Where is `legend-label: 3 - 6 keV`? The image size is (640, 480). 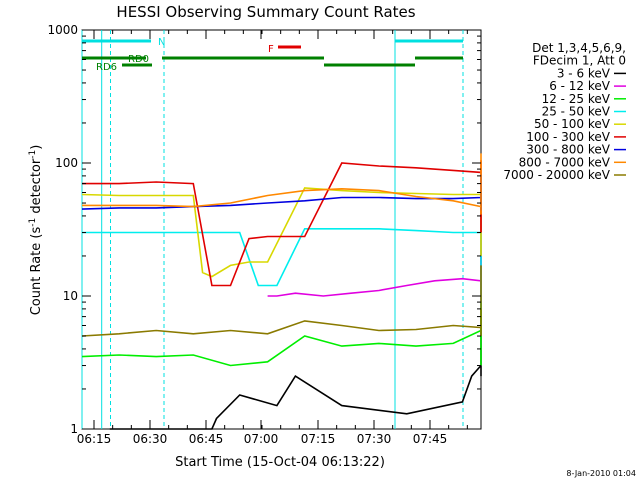
legend-label: 3 - 6 keV is located at coordinates (584, 73).